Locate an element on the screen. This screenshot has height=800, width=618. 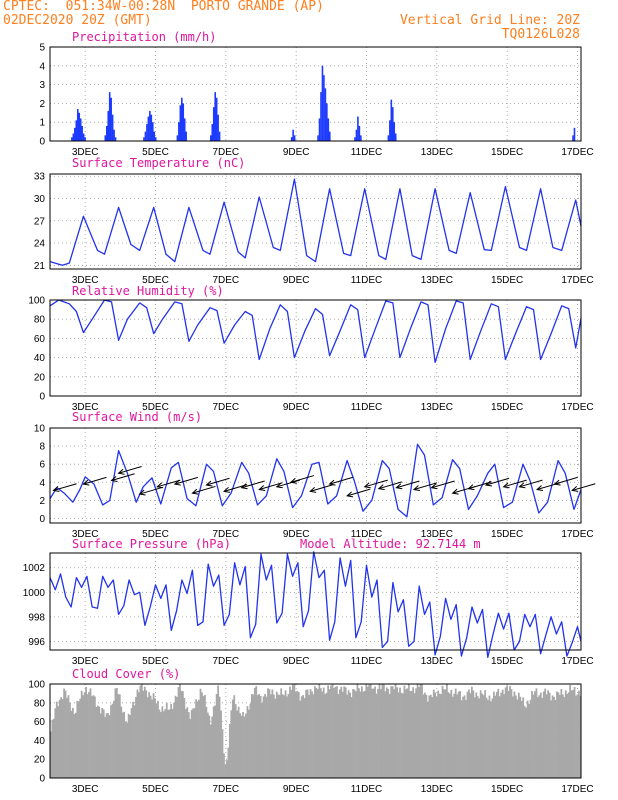
cloud-xtick-label: 15DEC is located at coordinates (507, 789).